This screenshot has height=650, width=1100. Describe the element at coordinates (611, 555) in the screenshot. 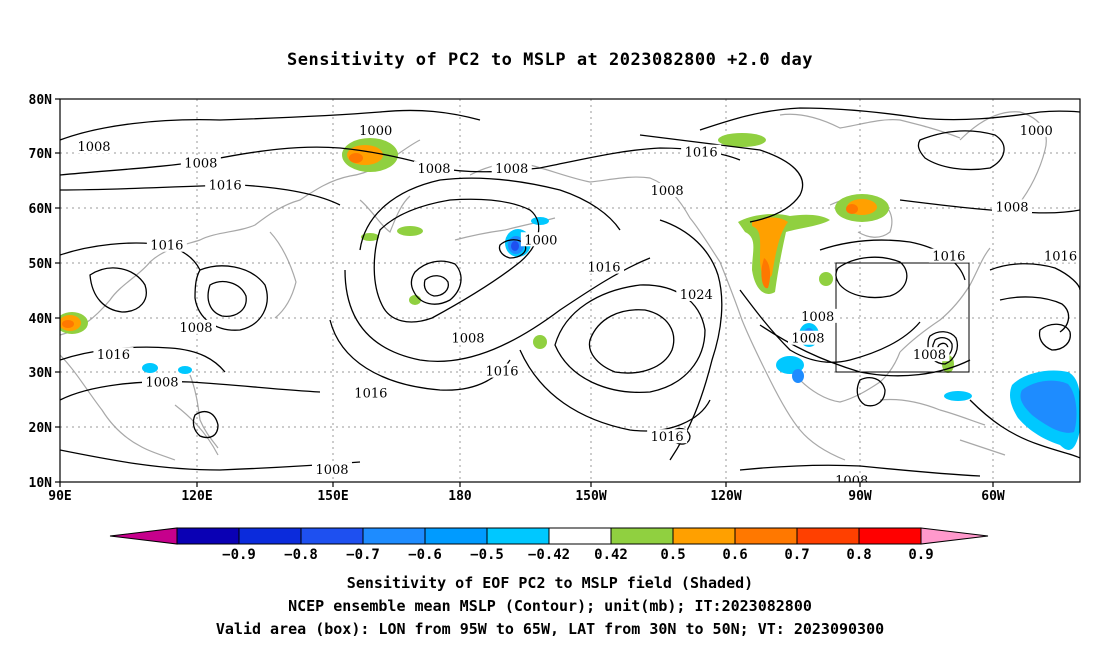

I see `colorbar-label: 0.42` at that location.